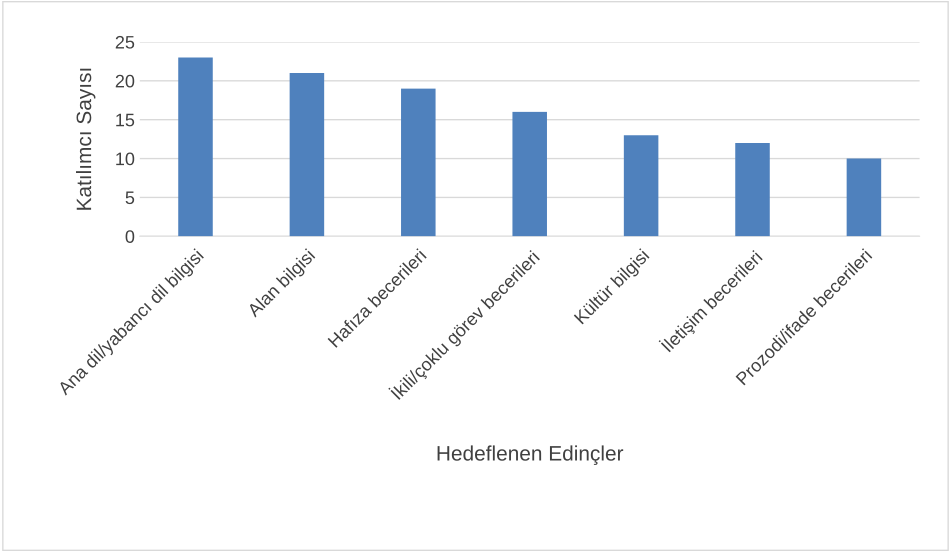 This screenshot has width=951, height=552. What do you see at coordinates (130, 198) in the screenshot?
I see `y-tick-label: 5` at bounding box center [130, 198].